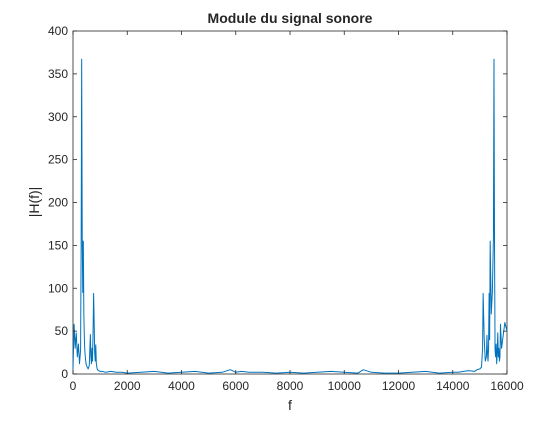 The image size is (560, 425). What do you see at coordinates (290, 386) in the screenshot?
I see `x-tick-label: 8000` at bounding box center [290, 386].